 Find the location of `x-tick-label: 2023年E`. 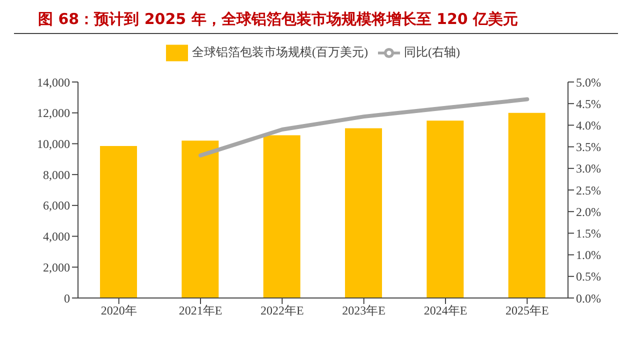

x-tick-label: 2023年E is located at coordinates (364, 311).